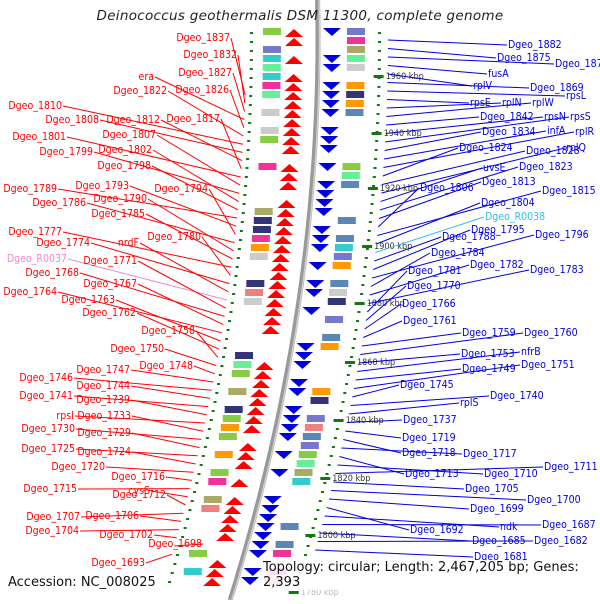  Describe the element at coordinates (508, 203) in the screenshot. I see `gene-label: Dgeo_1804` at that location.